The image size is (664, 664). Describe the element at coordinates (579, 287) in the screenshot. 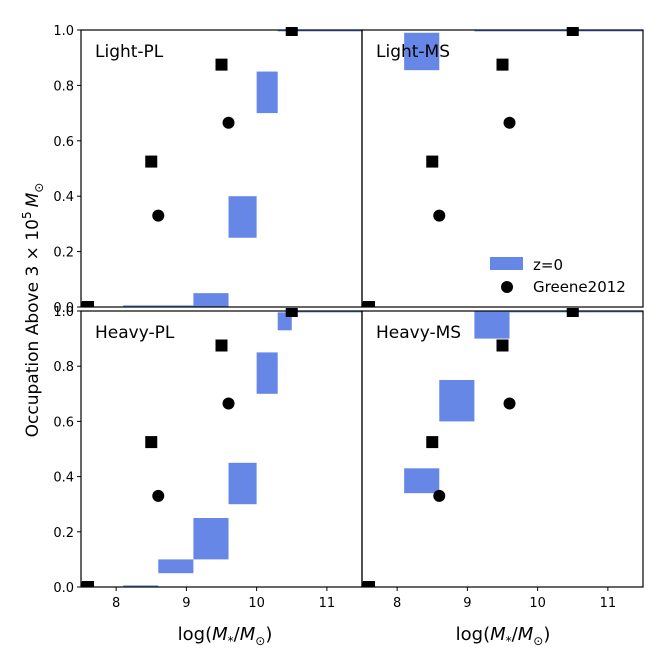

I see `legend-label-greene2012: Greene2012` at that location.